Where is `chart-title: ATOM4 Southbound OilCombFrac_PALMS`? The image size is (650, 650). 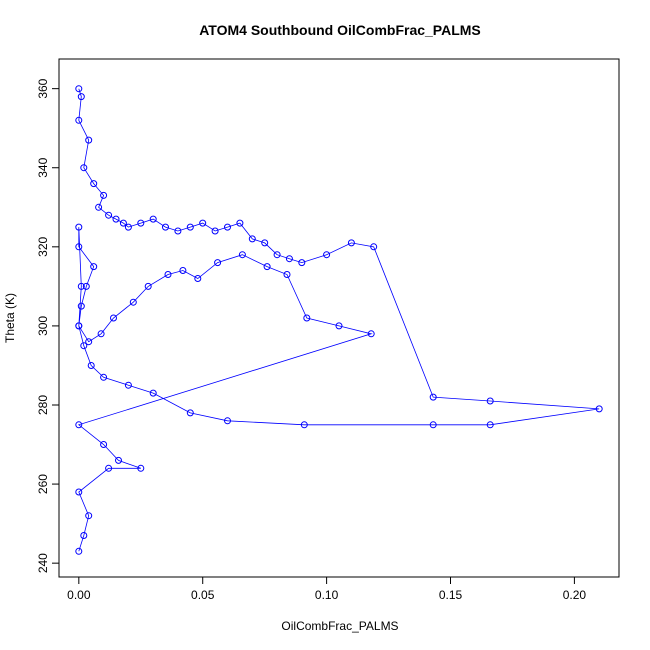 chart-title: ATOM4 Southbound OilCombFrac_PALMS is located at coordinates (340, 30).